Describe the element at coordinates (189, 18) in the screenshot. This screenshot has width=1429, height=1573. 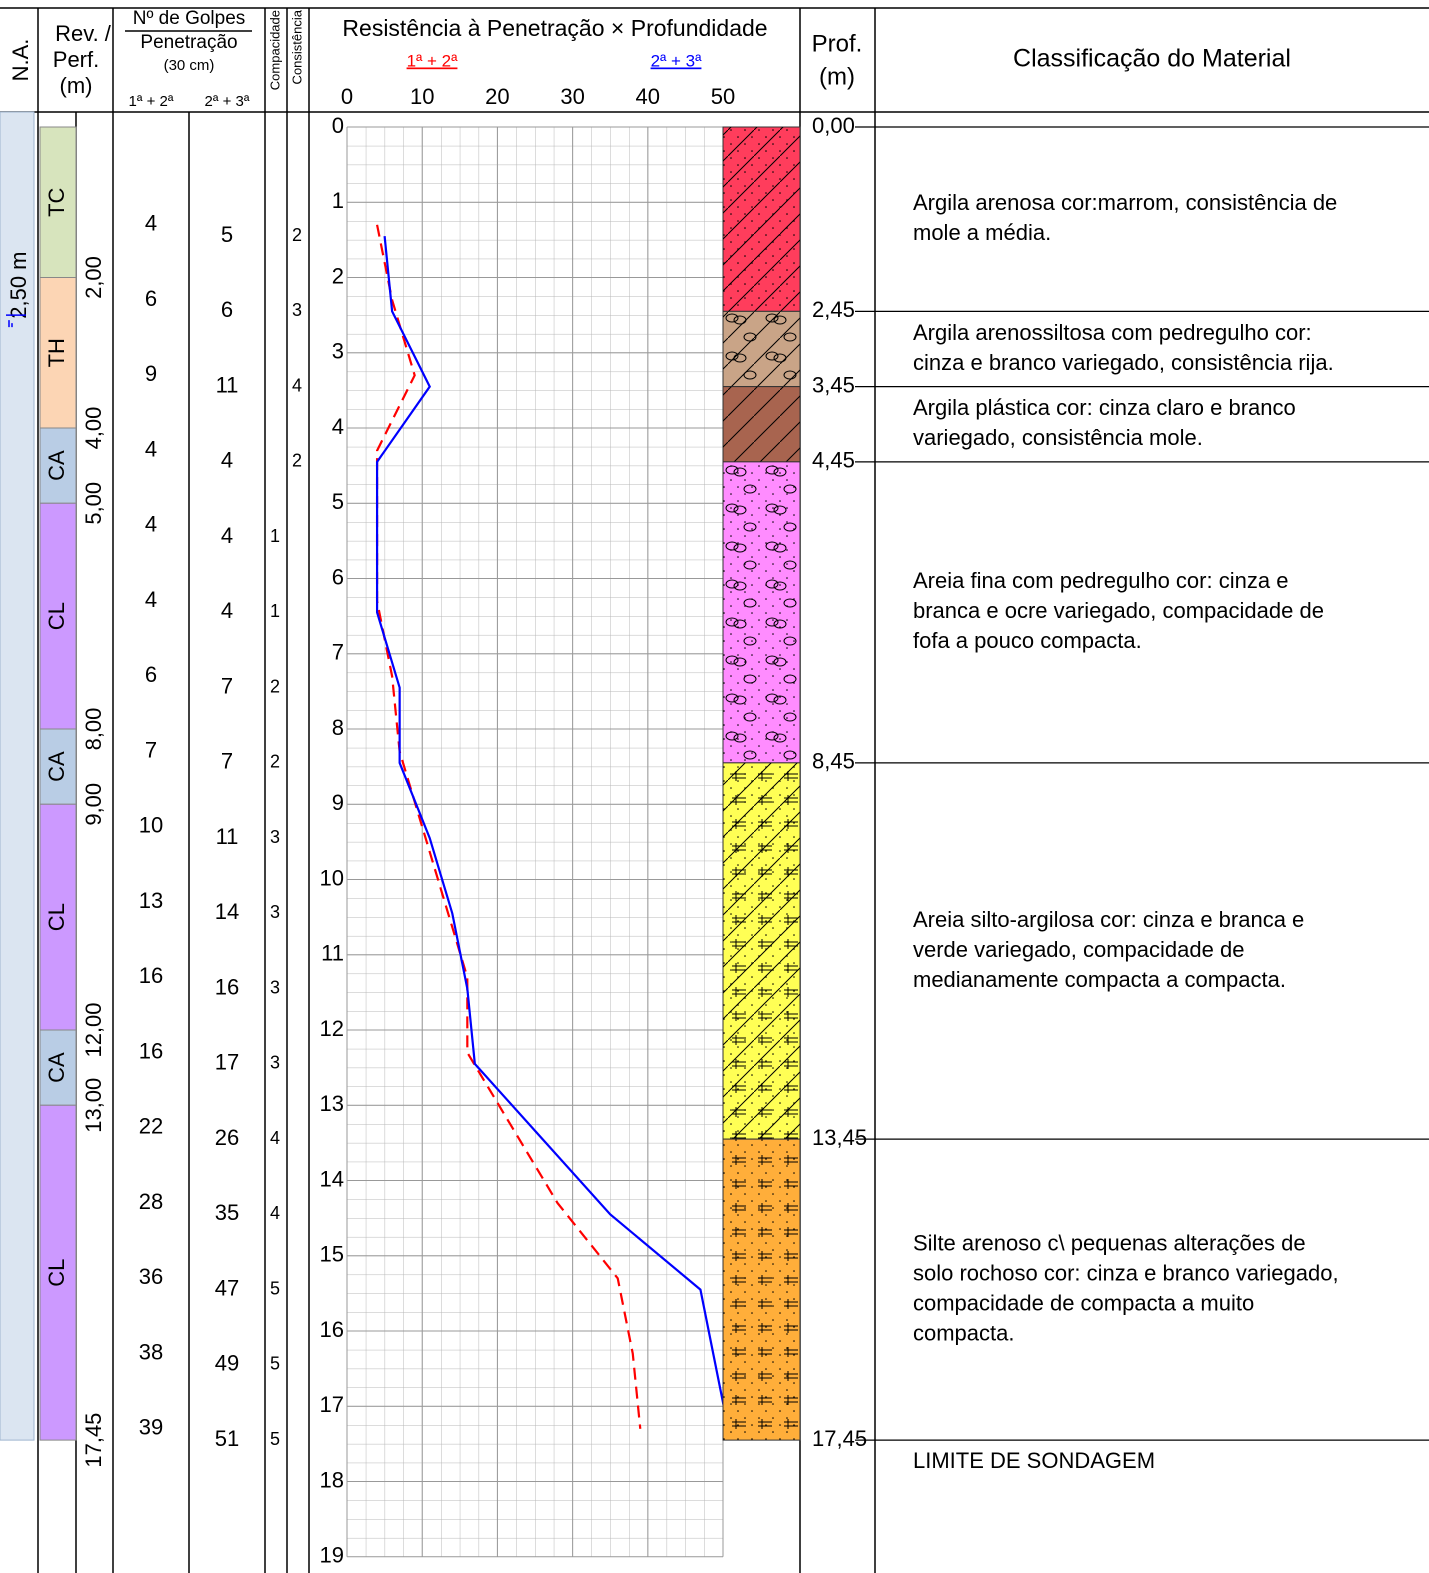
I see `golpes-header: Nº de Golpes` at that location.